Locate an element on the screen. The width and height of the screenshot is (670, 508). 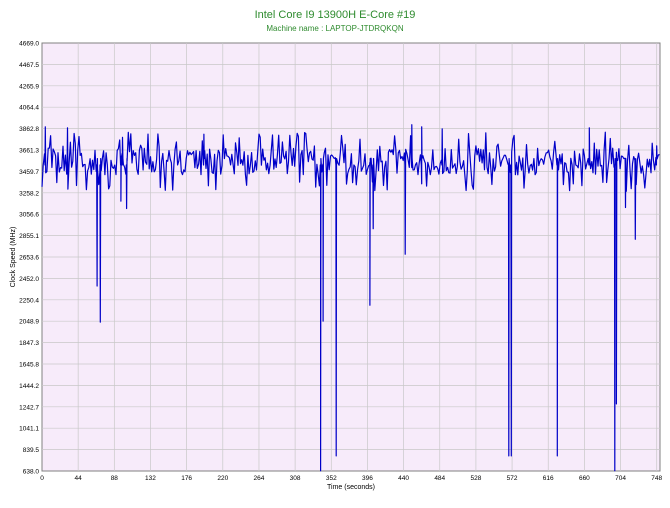
y-tick-label: 1242.7 is located at coordinates (29, 407).